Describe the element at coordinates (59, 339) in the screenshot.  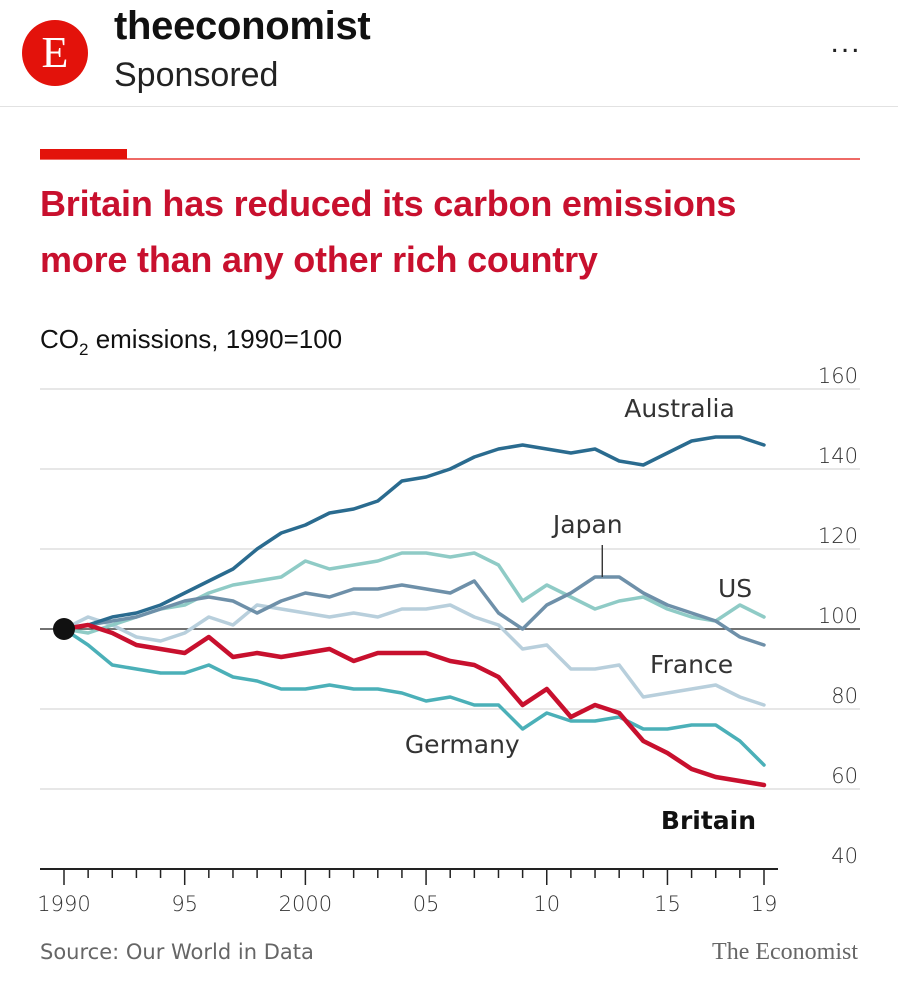
I see `subtitle-prefix: CO` at that location.